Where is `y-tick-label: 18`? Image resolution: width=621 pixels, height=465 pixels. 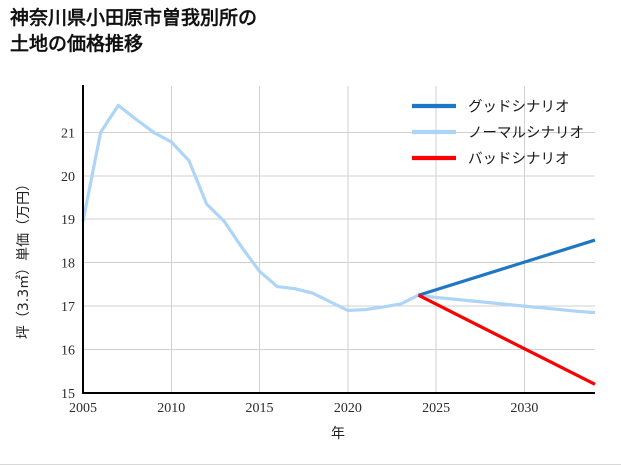
y-tick-label: 18 is located at coordinates (68, 264).